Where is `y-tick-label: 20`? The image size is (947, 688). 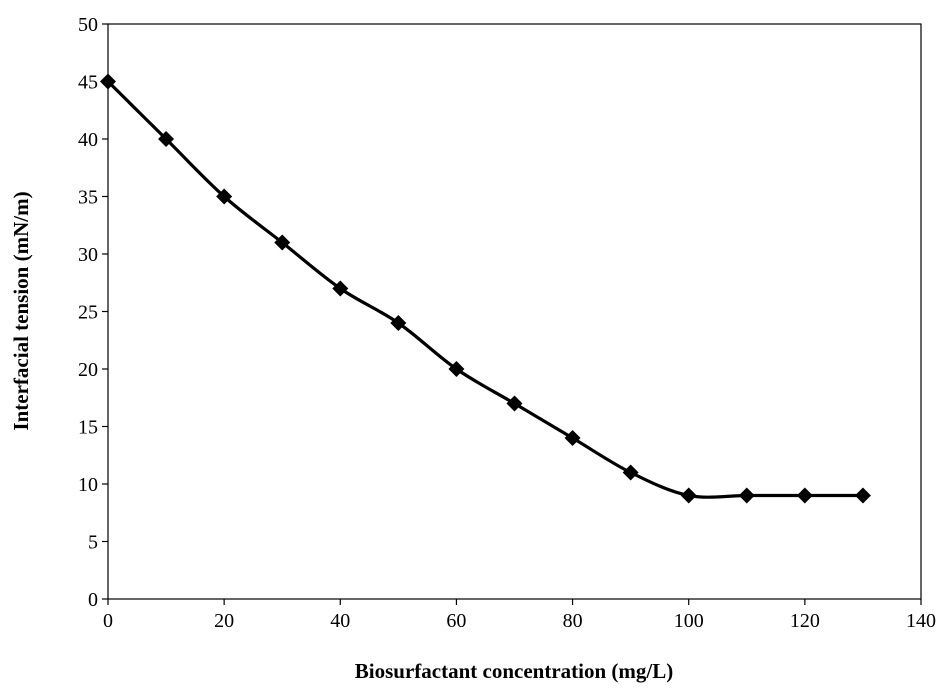 y-tick-label: 20 is located at coordinates (88, 370).